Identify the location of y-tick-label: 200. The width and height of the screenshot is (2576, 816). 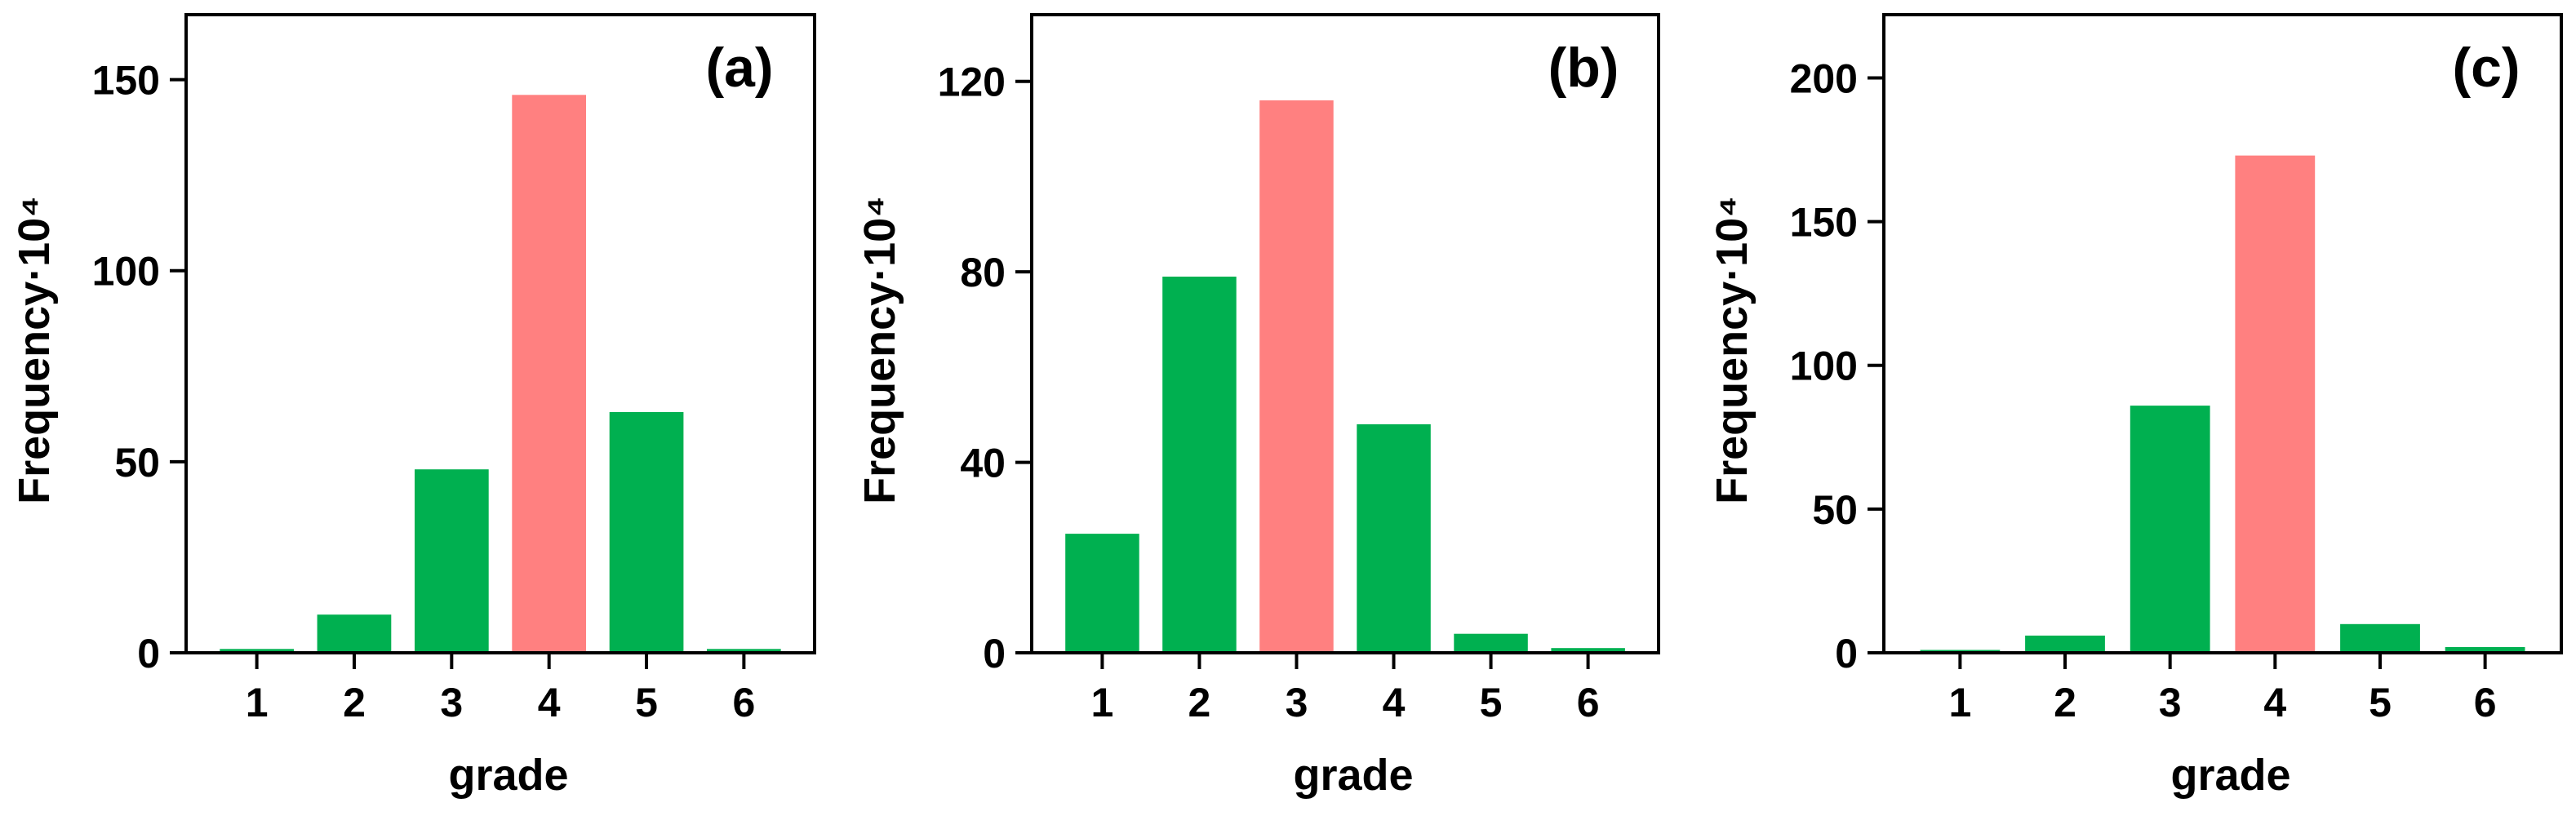
(1824, 78).